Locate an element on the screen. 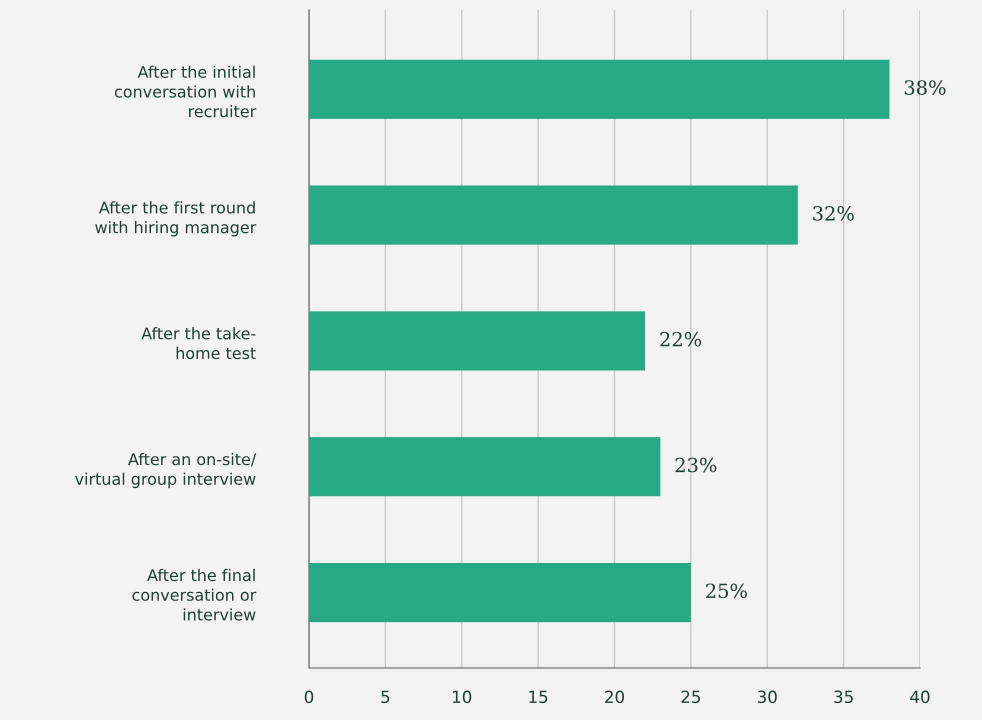  y-tick-label: After the take- home test is located at coordinates (198, 343).